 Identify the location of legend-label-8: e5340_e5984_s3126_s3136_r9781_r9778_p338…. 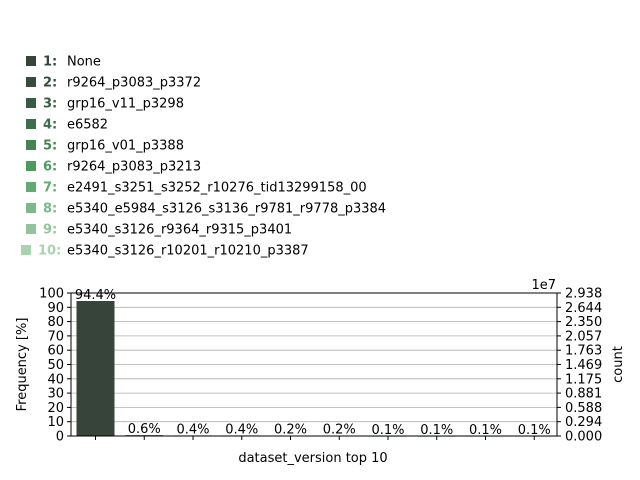
(226, 209).